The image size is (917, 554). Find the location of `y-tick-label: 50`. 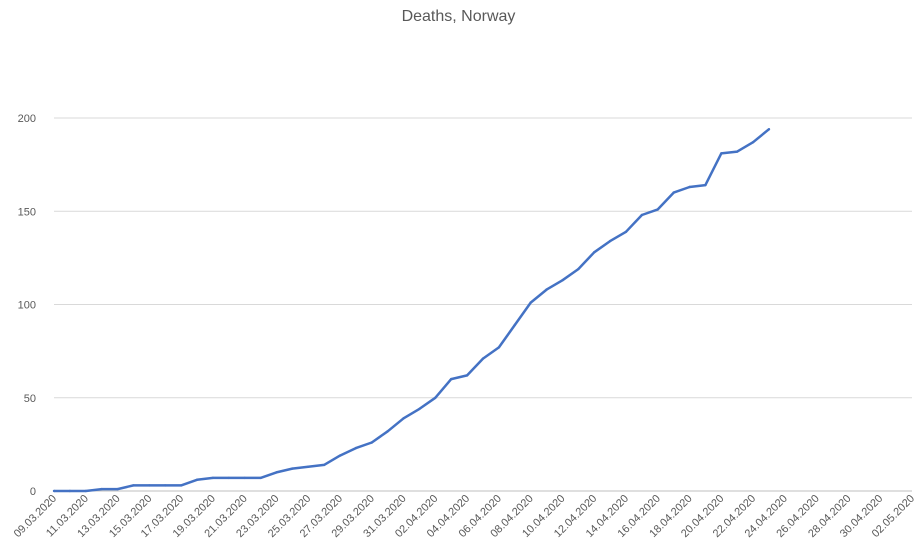

y-tick-label: 50 is located at coordinates (30, 399).